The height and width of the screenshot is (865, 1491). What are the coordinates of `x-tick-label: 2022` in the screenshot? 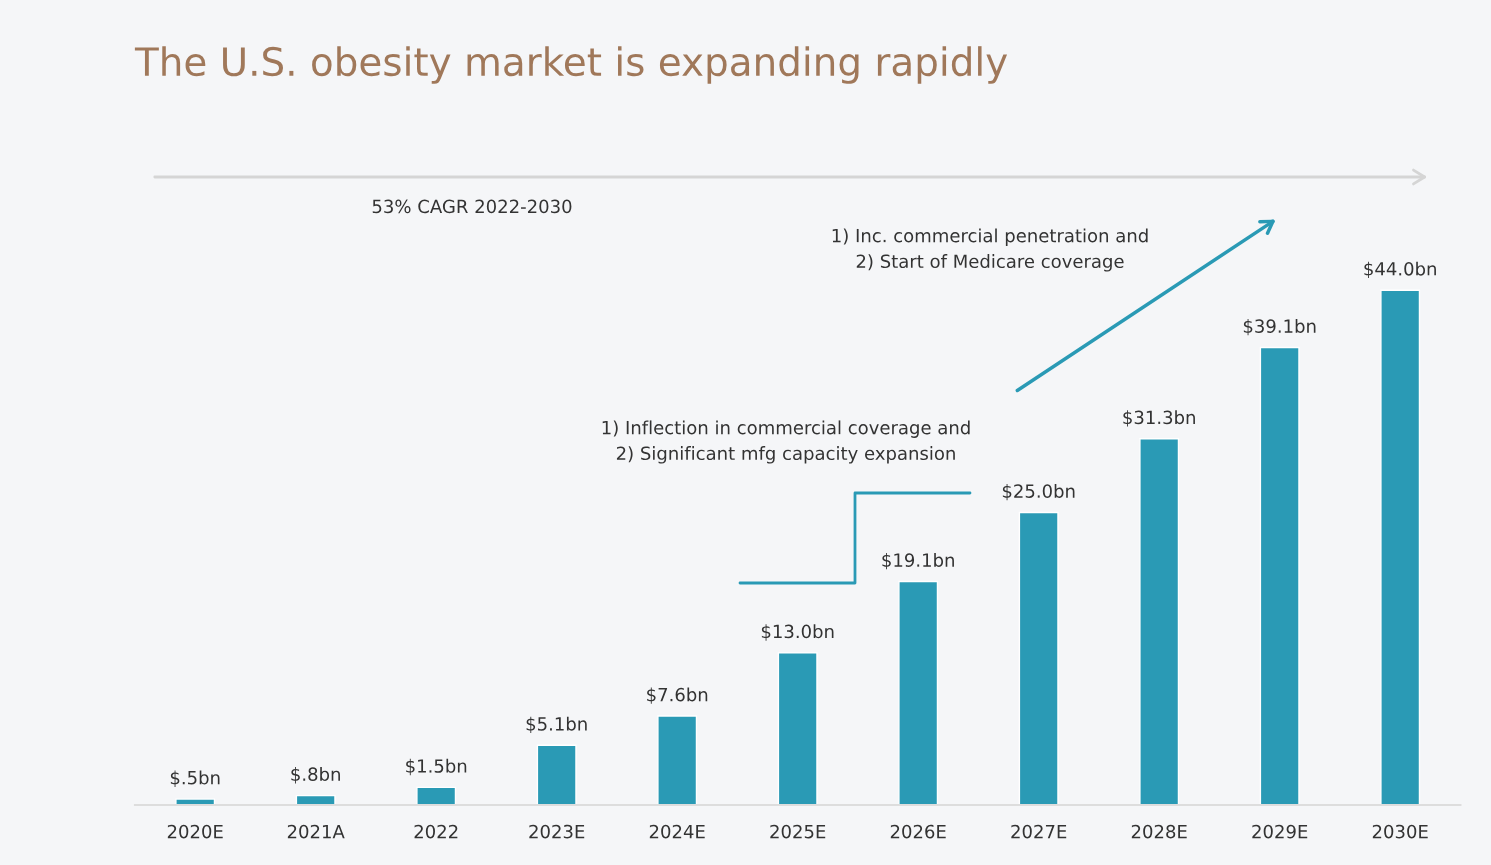 It's located at (436, 831).